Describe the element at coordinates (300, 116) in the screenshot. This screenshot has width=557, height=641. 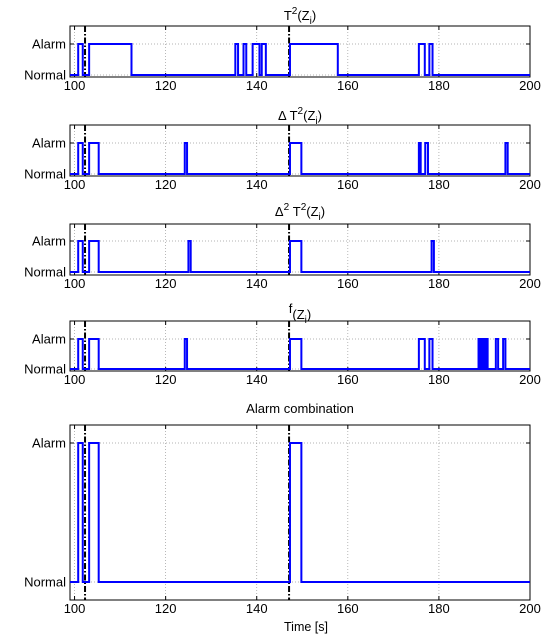
I see `panel-title: Δ T2(Zi)` at that location.